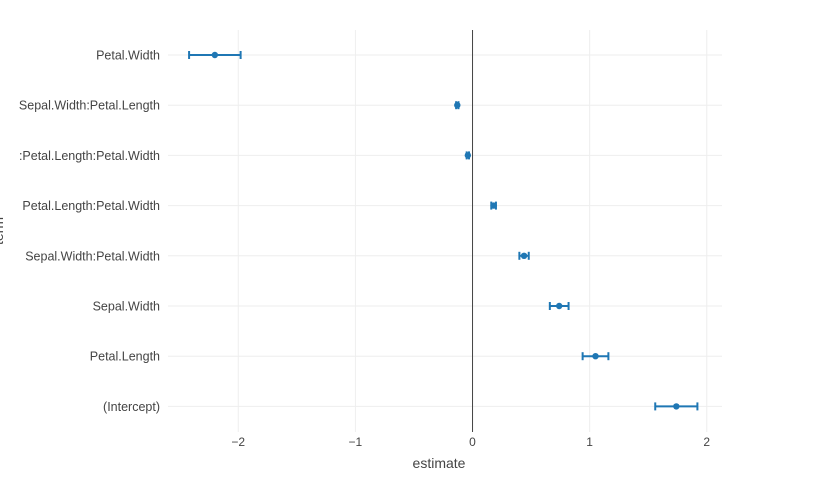 The height and width of the screenshot is (487, 815). What do you see at coordinates (89, 106) in the screenshot?
I see `y-tick-label: Sepal.Width:Petal.Length` at bounding box center [89, 106].